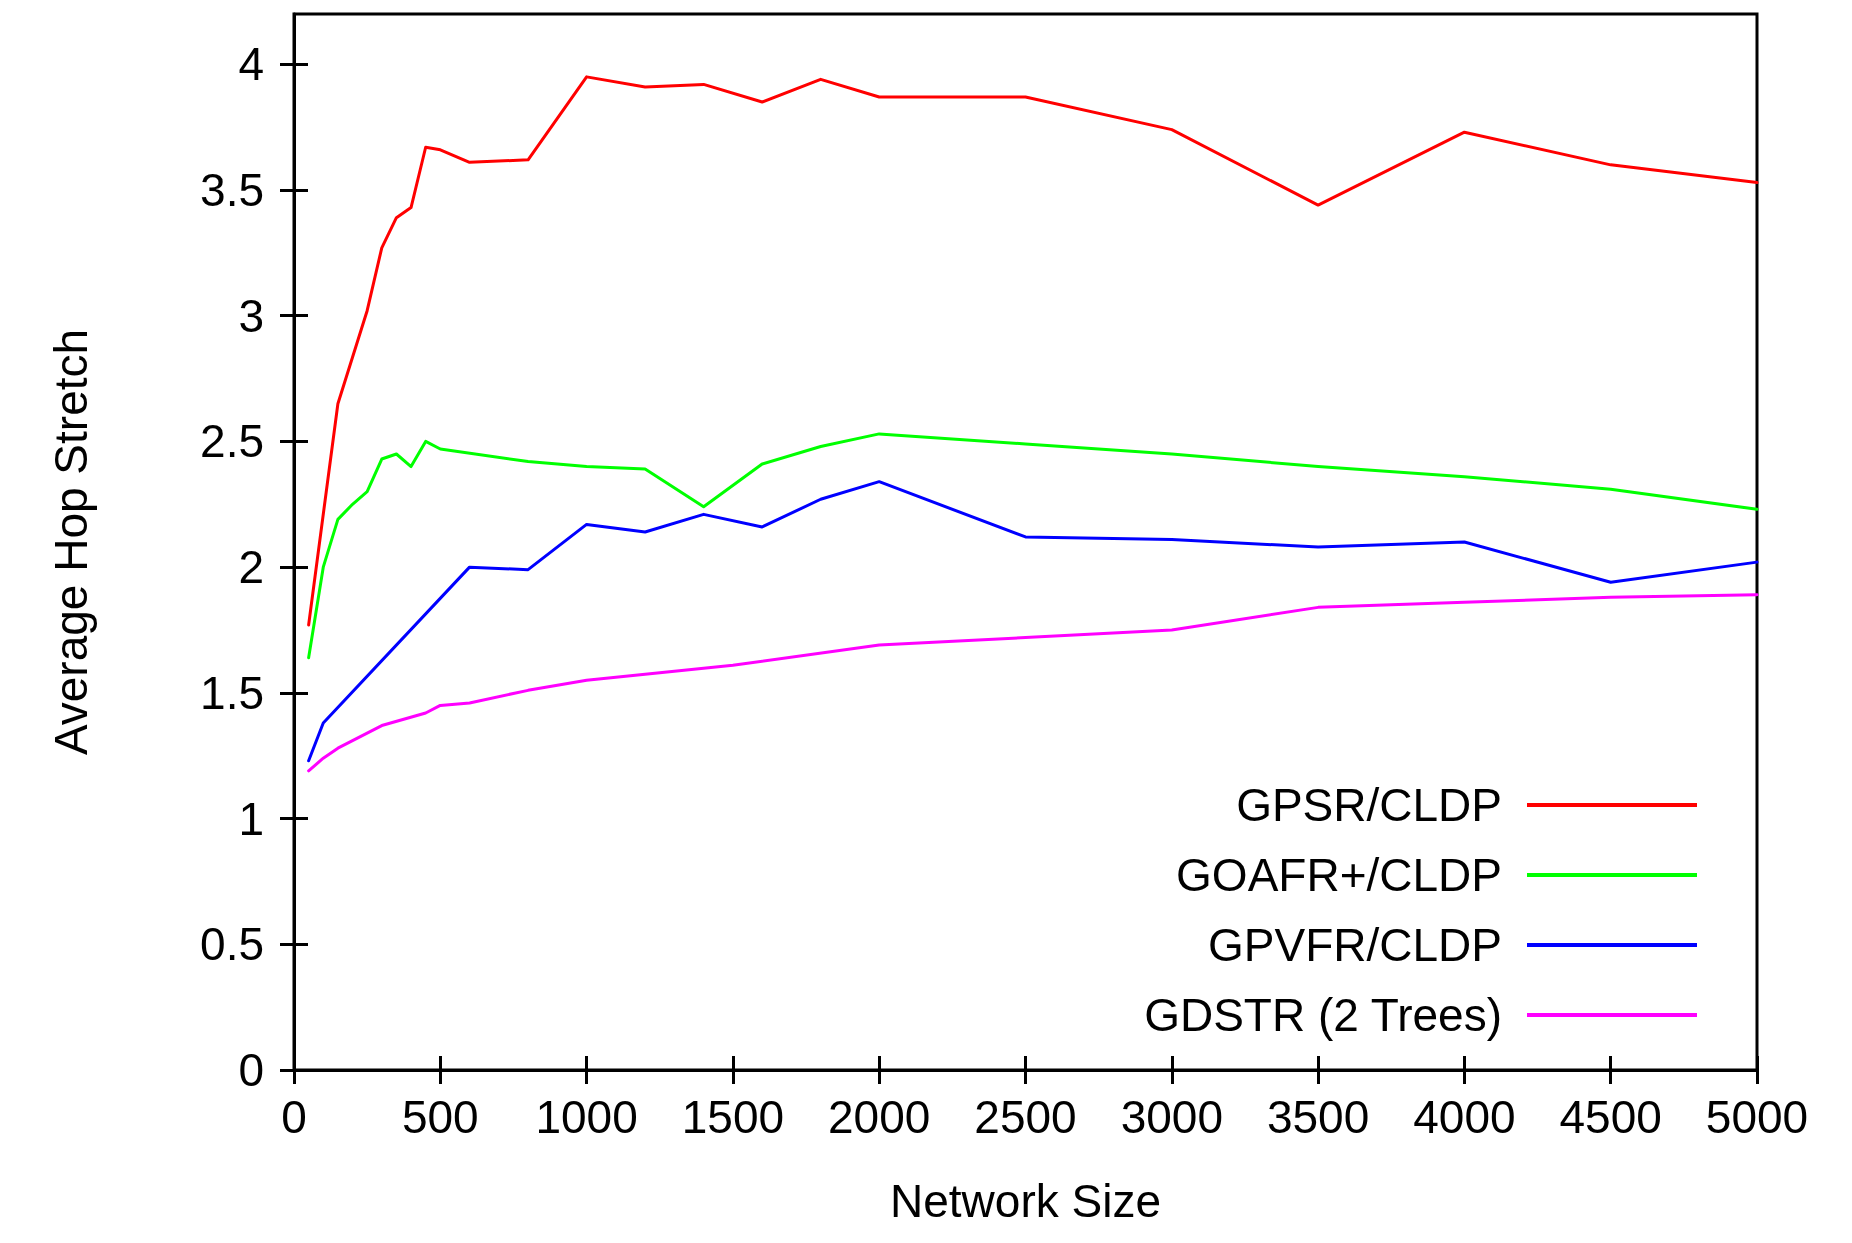  What do you see at coordinates (1025, 1201) in the screenshot?
I see `x-axis-title: Network Size` at bounding box center [1025, 1201].